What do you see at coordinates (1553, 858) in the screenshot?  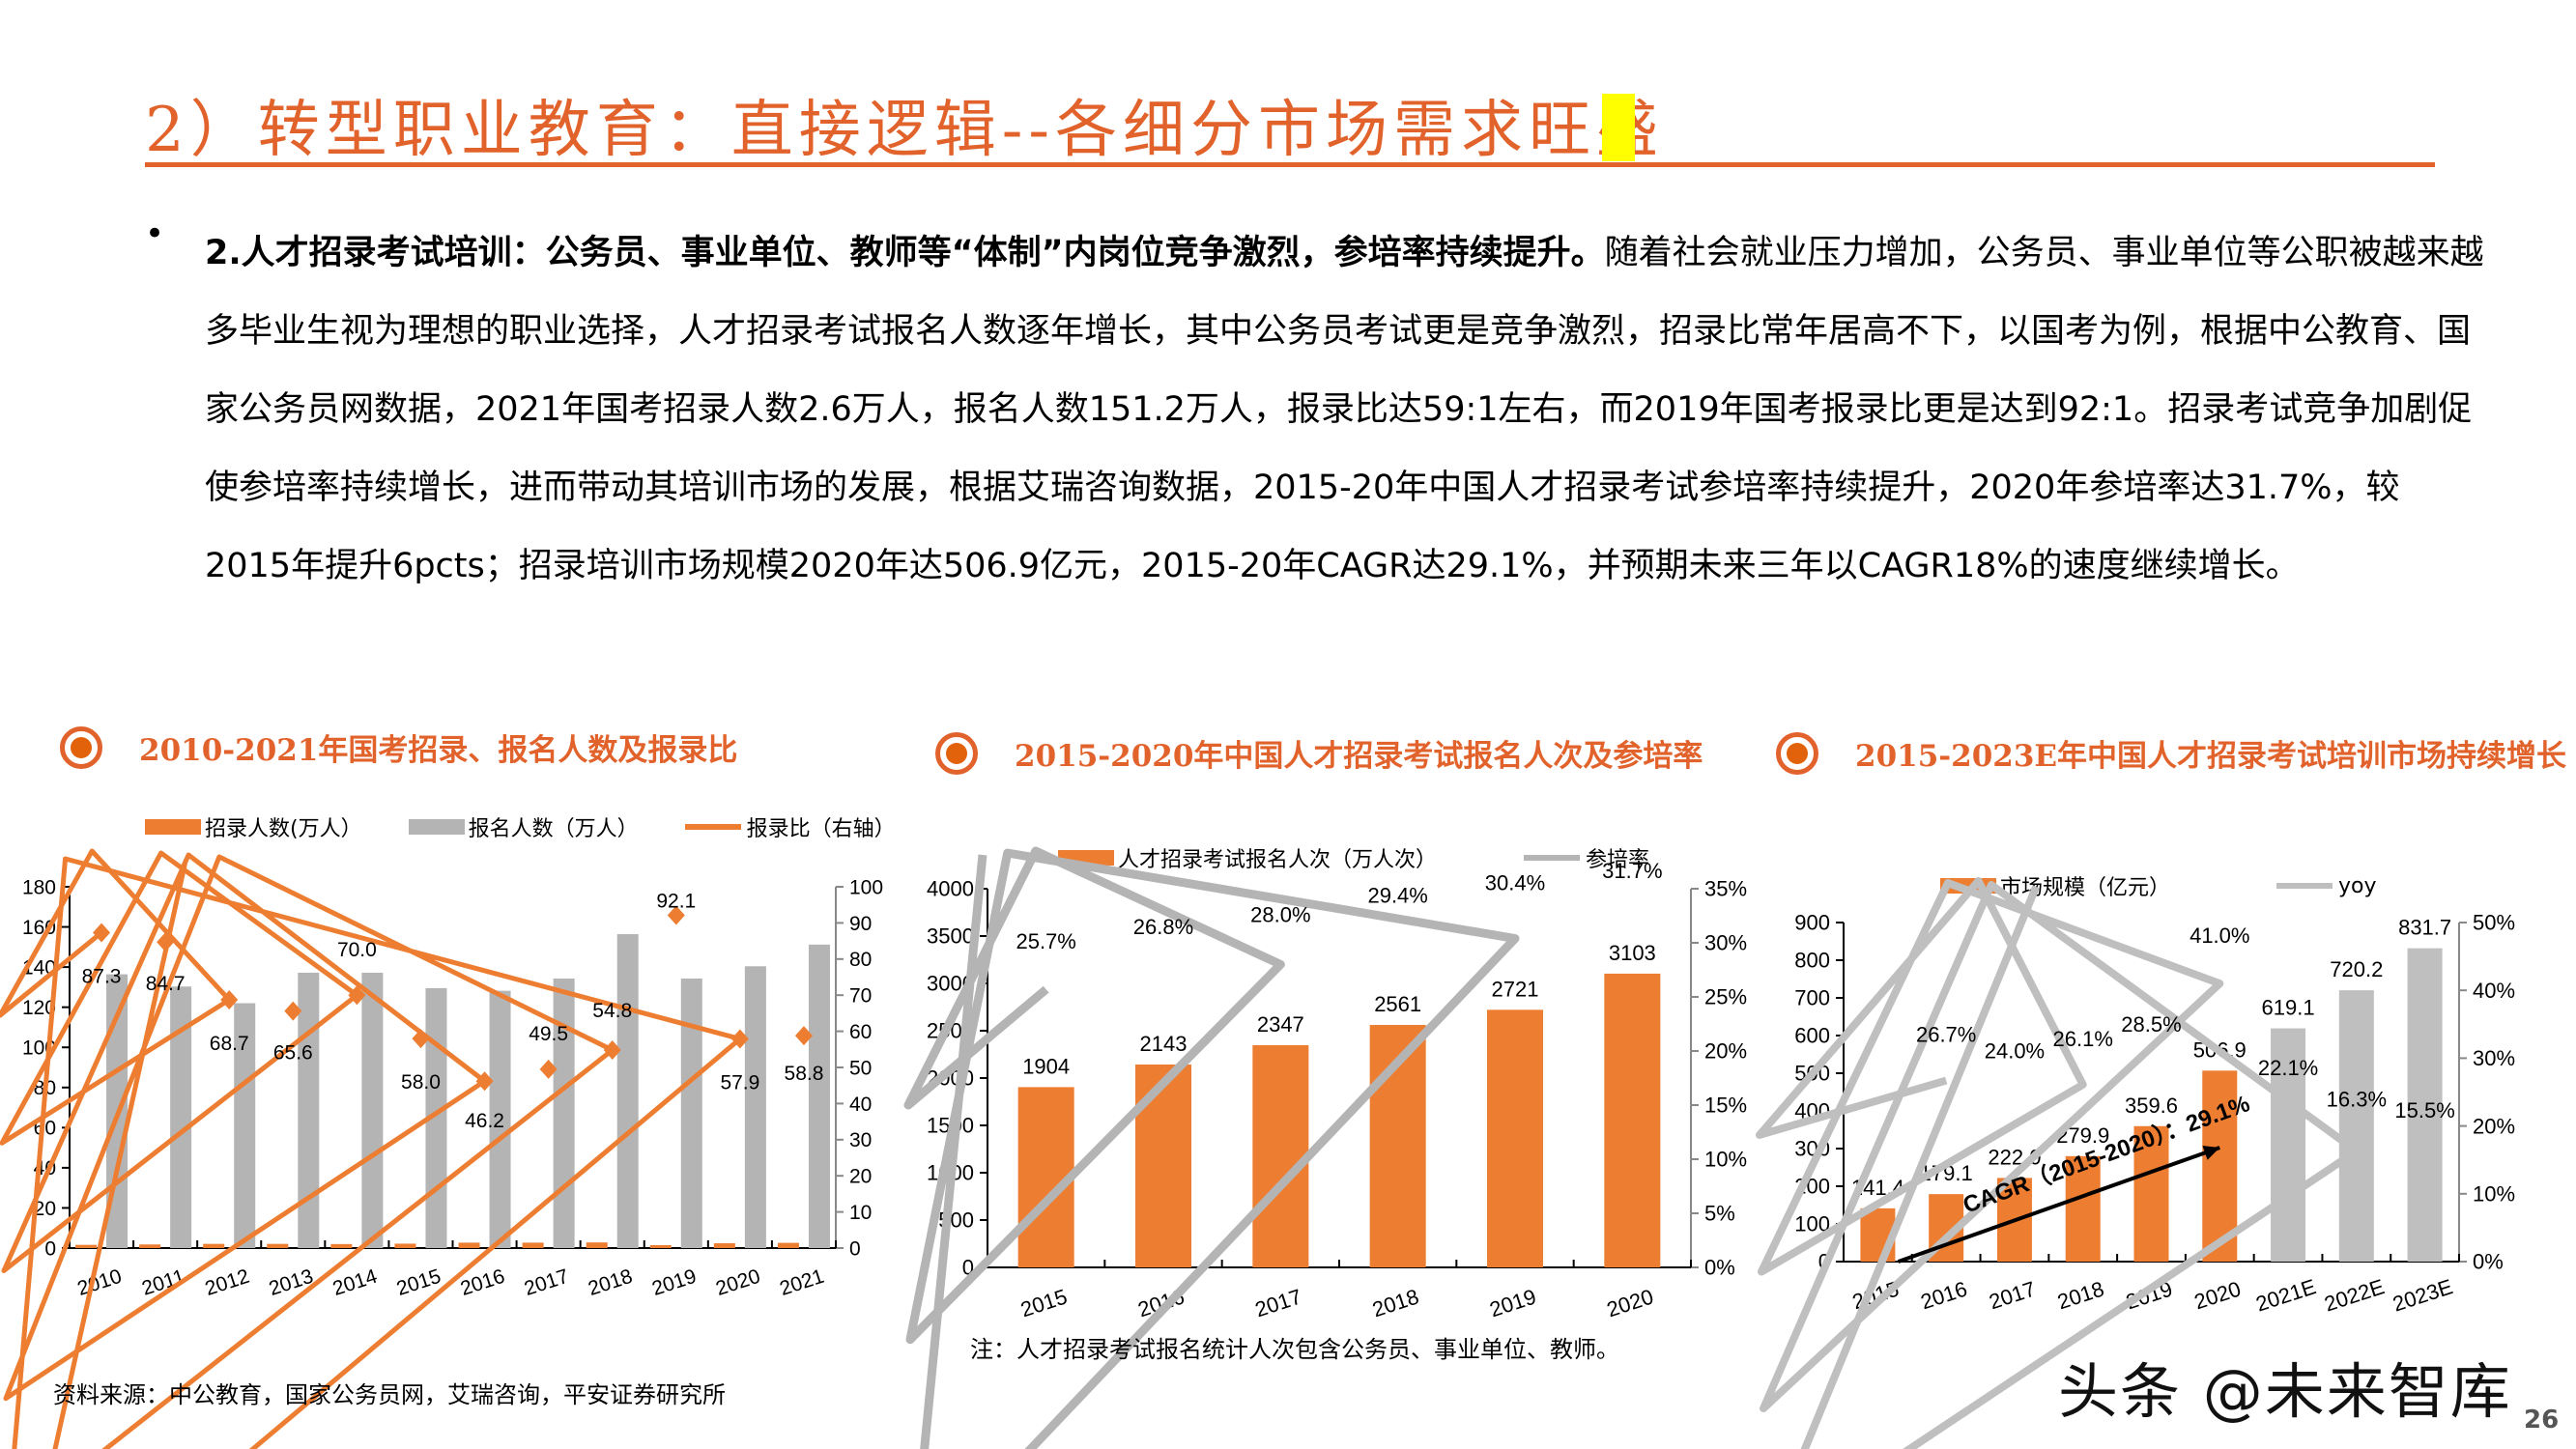 I see `legend-line-grey` at bounding box center [1553, 858].